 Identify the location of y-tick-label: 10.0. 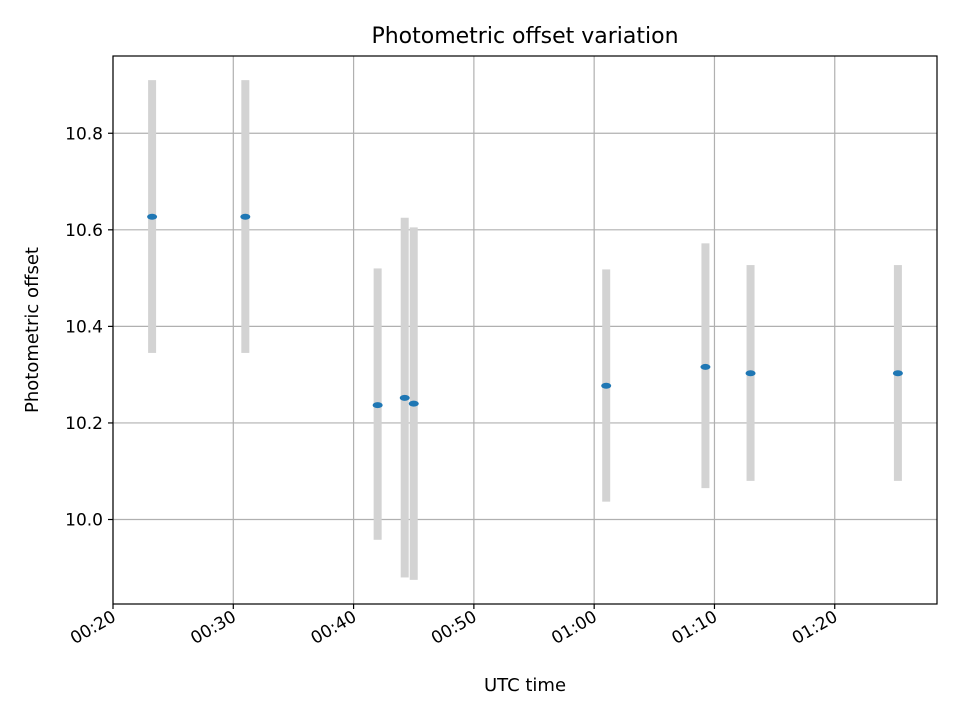
(84, 521).